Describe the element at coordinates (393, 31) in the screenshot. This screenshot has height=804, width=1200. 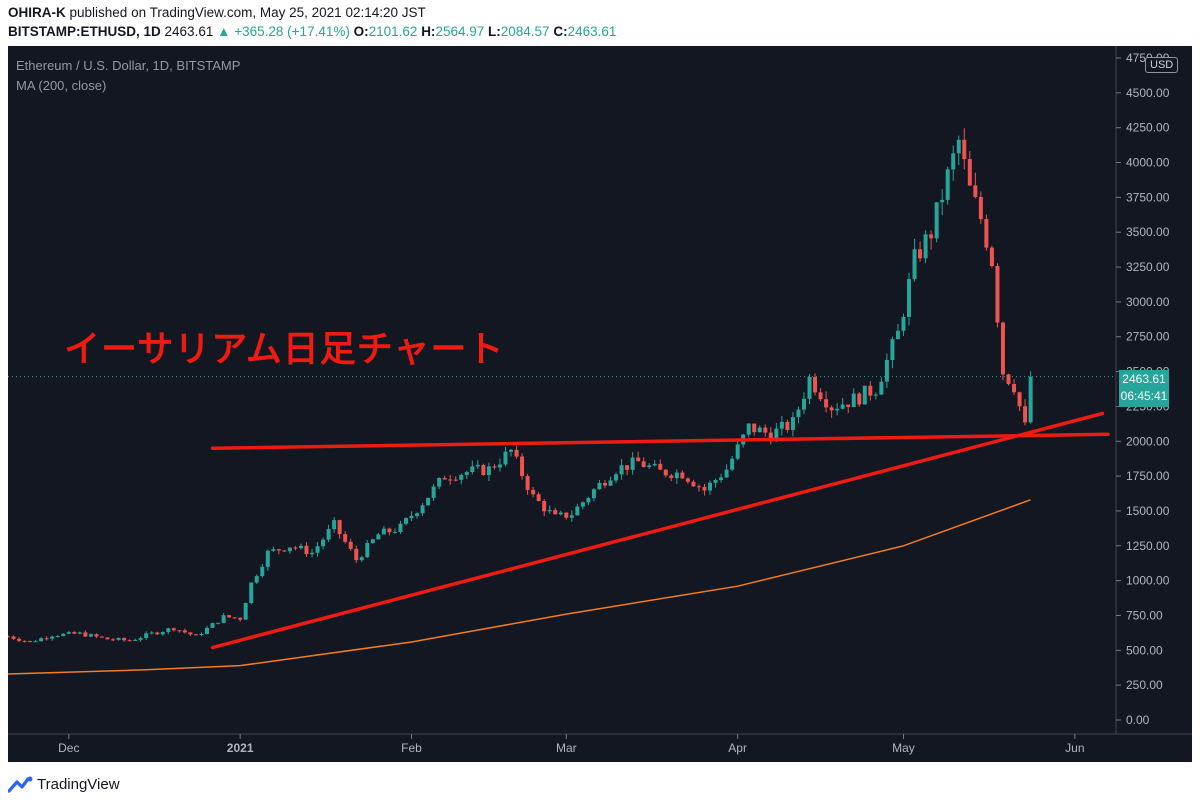
I see `open-value: 2101.62` at that location.